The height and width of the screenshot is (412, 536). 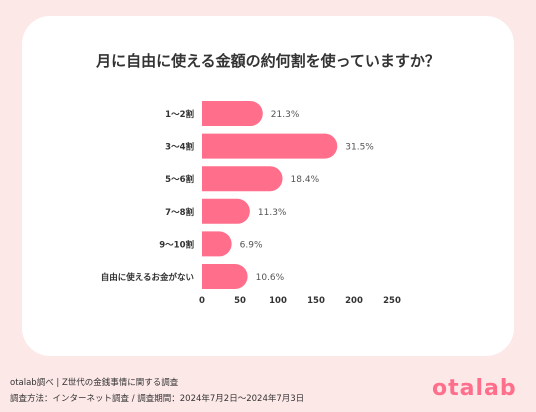 What do you see at coordinates (147, 277) in the screenshot?
I see `category-label: 自由に使えるお金がない` at bounding box center [147, 277].